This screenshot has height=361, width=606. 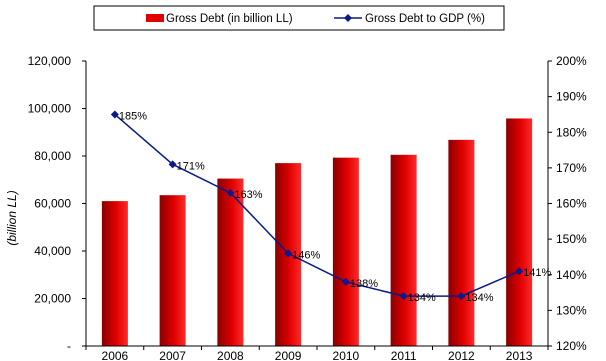 What do you see at coordinates (155, 18) in the screenshot?
I see `legend-swatch-bar` at bounding box center [155, 18].